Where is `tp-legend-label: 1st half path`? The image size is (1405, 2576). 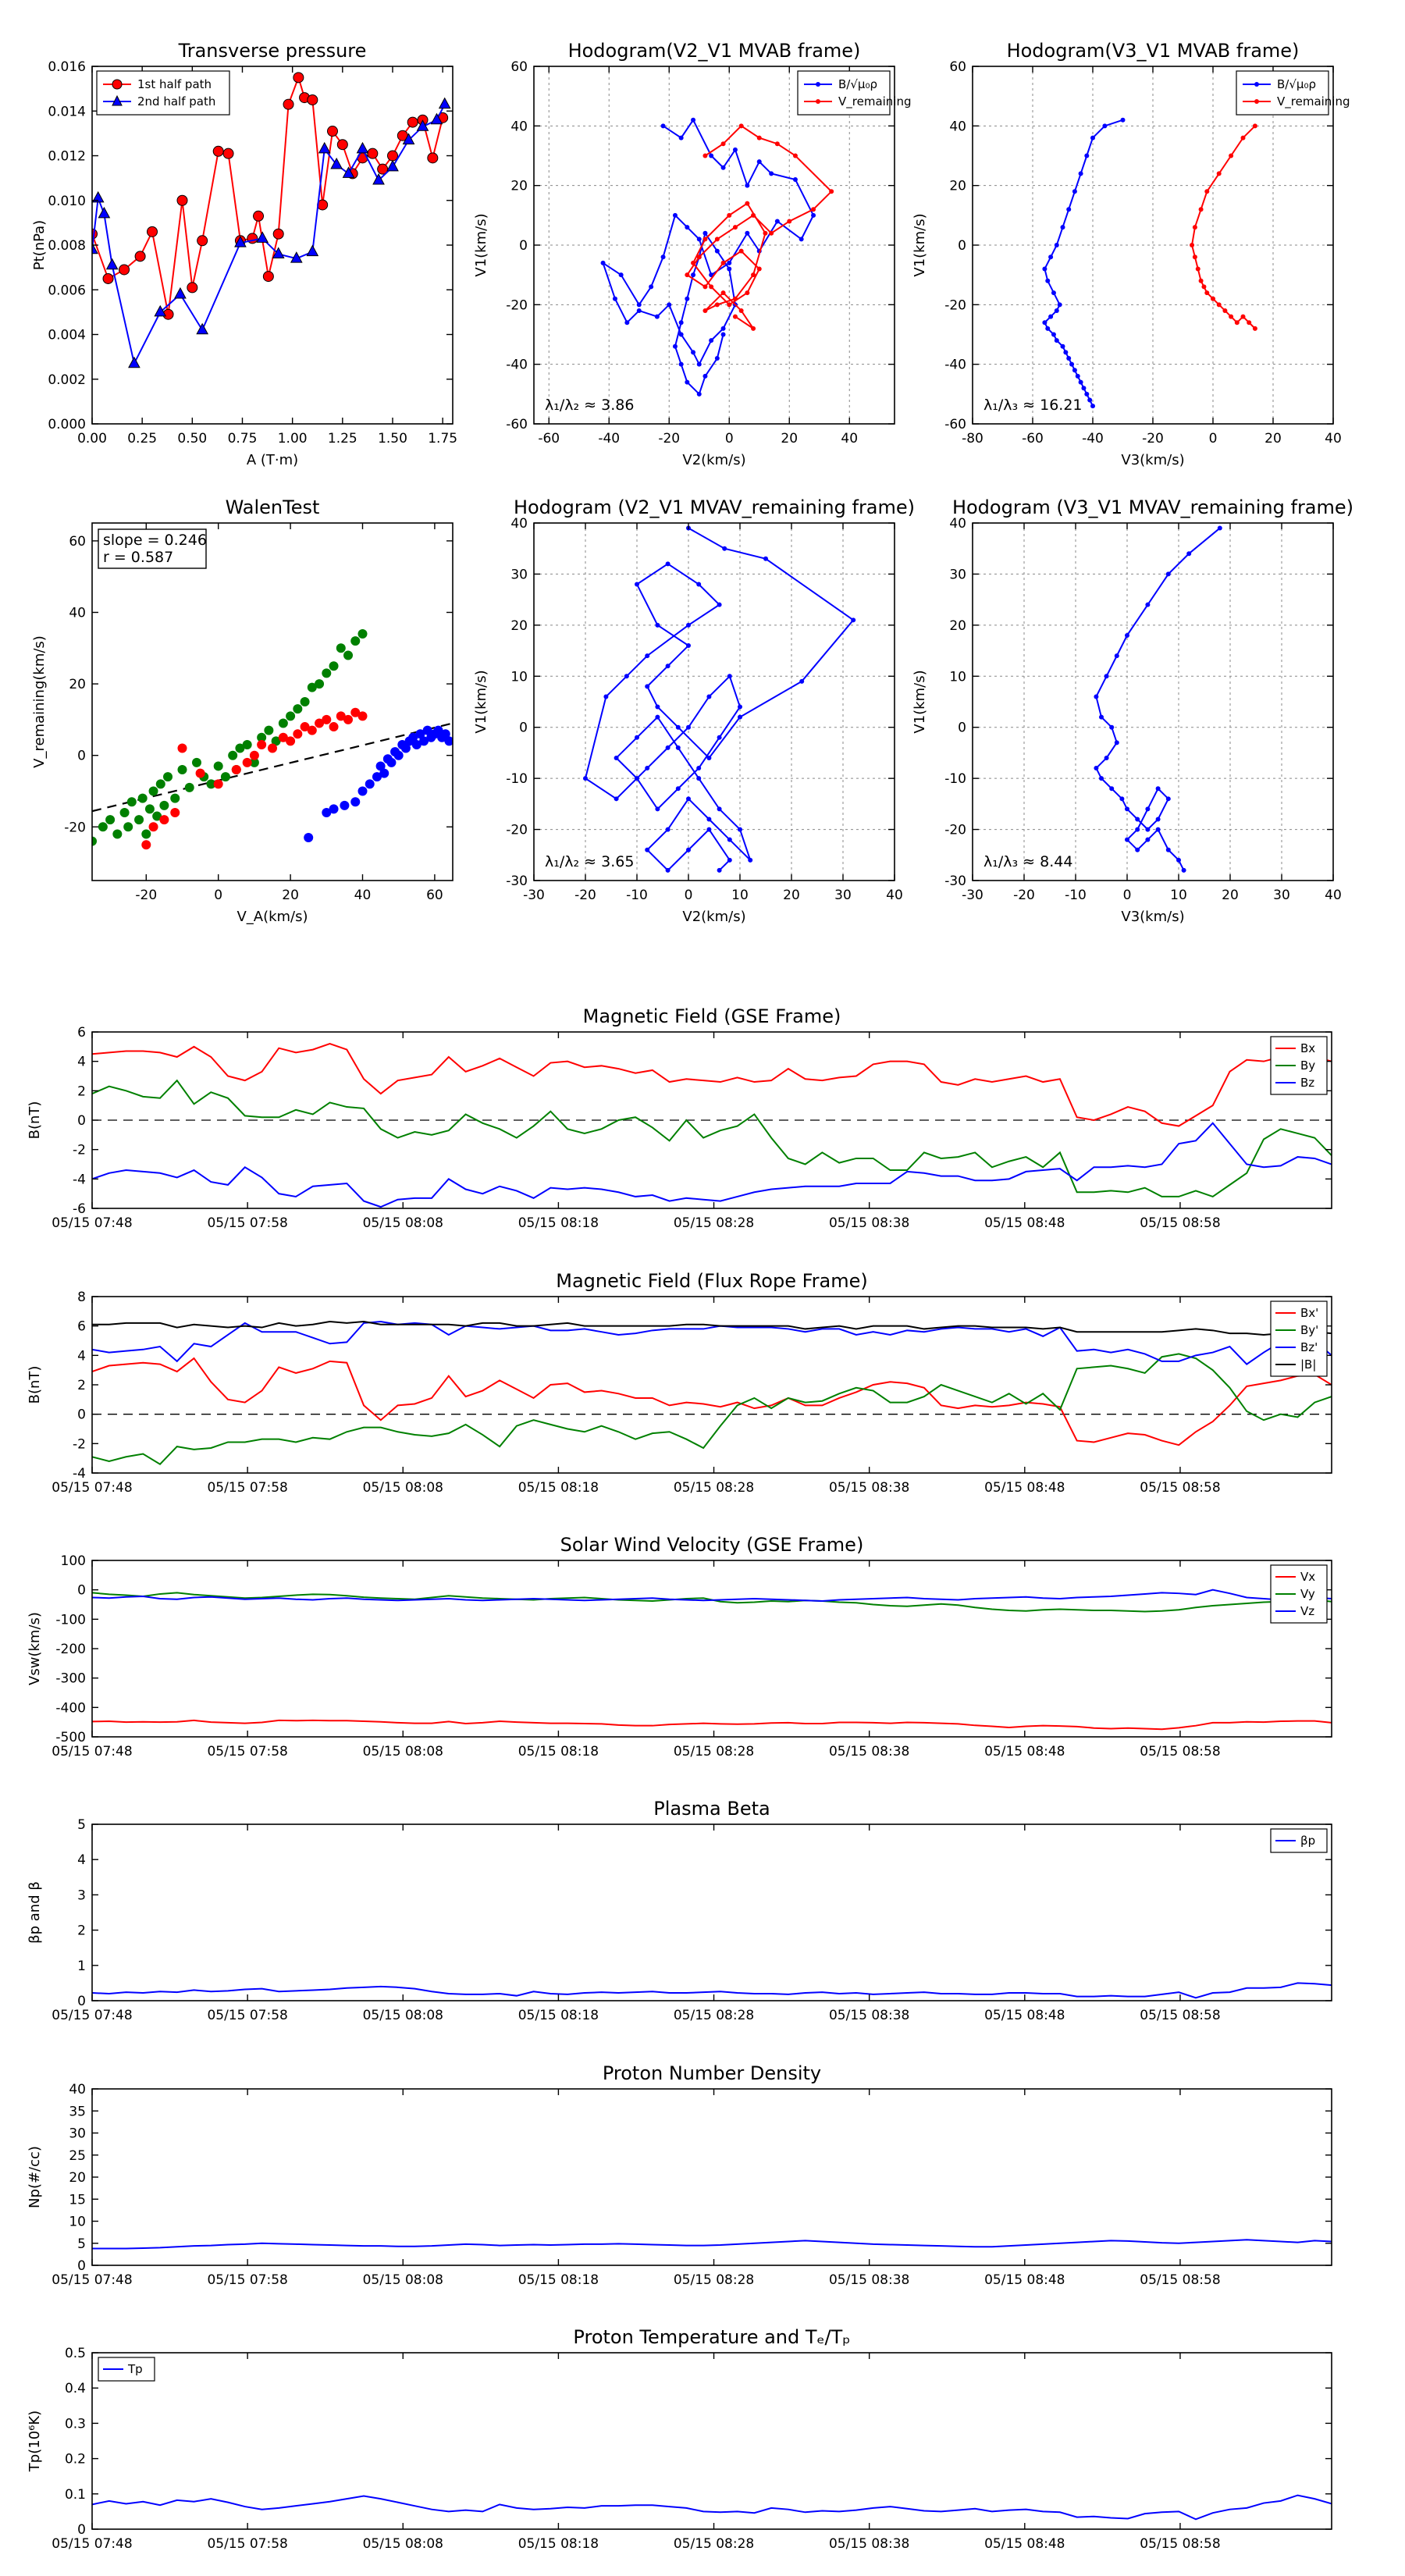 tp-legend-label: 1st half path is located at coordinates (174, 84).